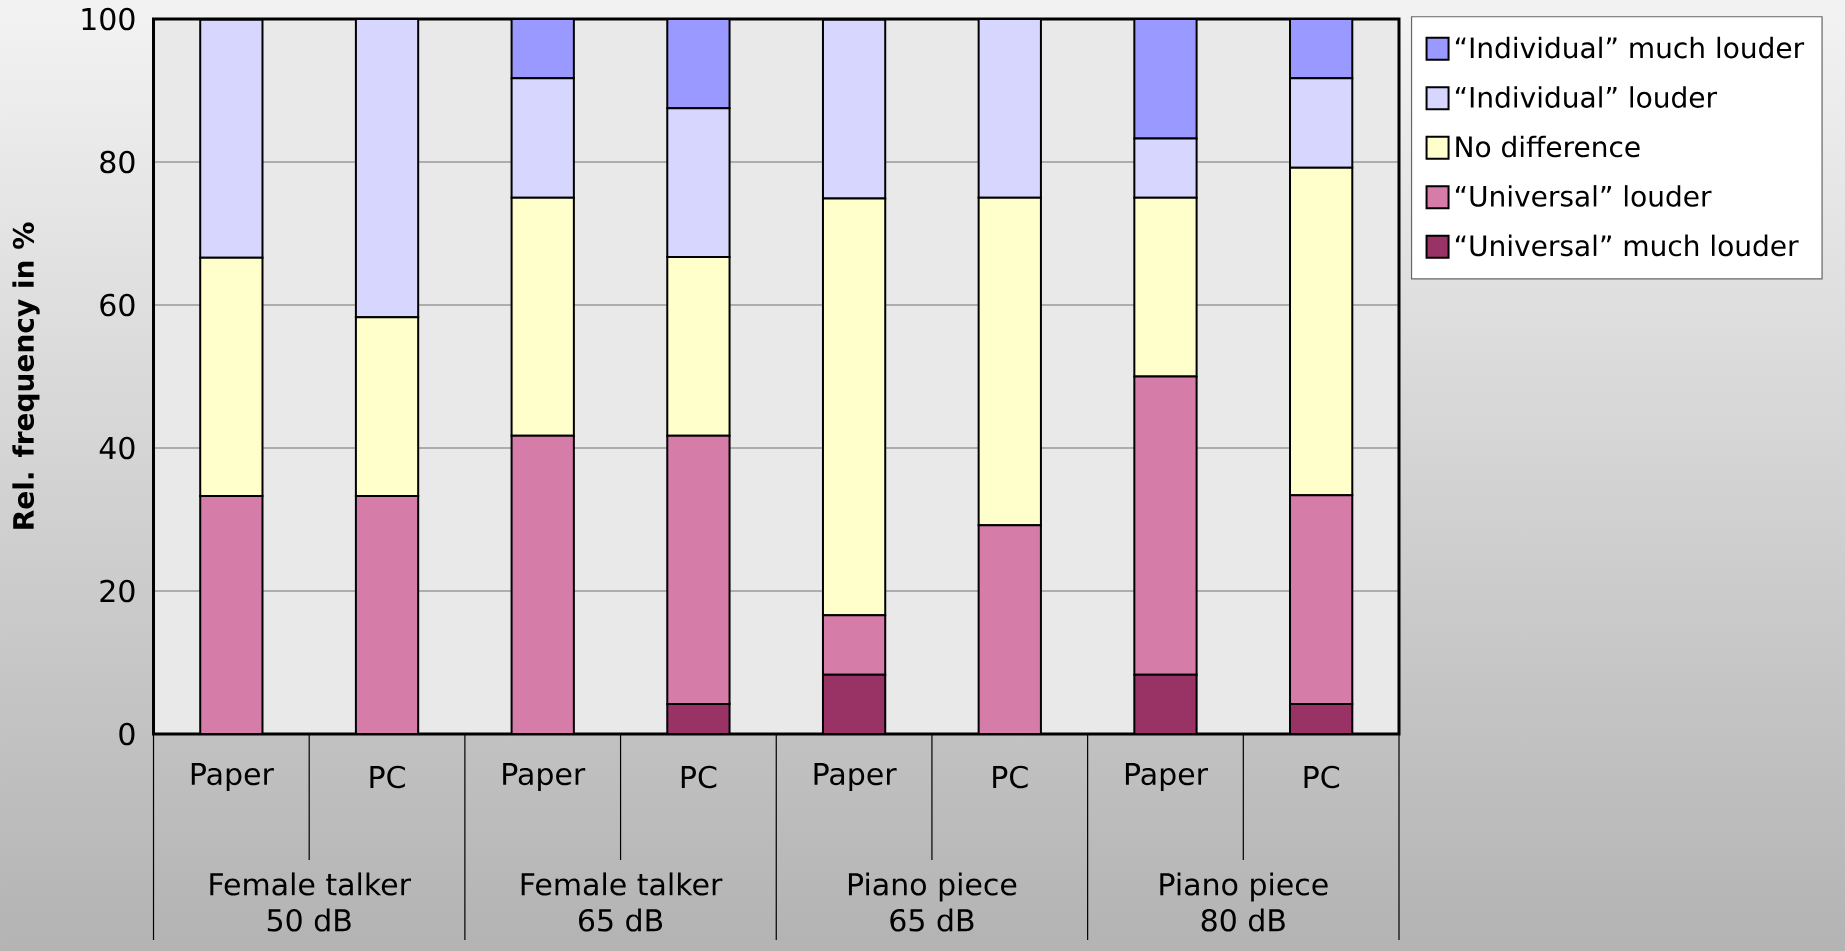  What do you see at coordinates (1630, 47) in the screenshot?
I see `legend-label: “Individual” much louder` at bounding box center [1630, 47].